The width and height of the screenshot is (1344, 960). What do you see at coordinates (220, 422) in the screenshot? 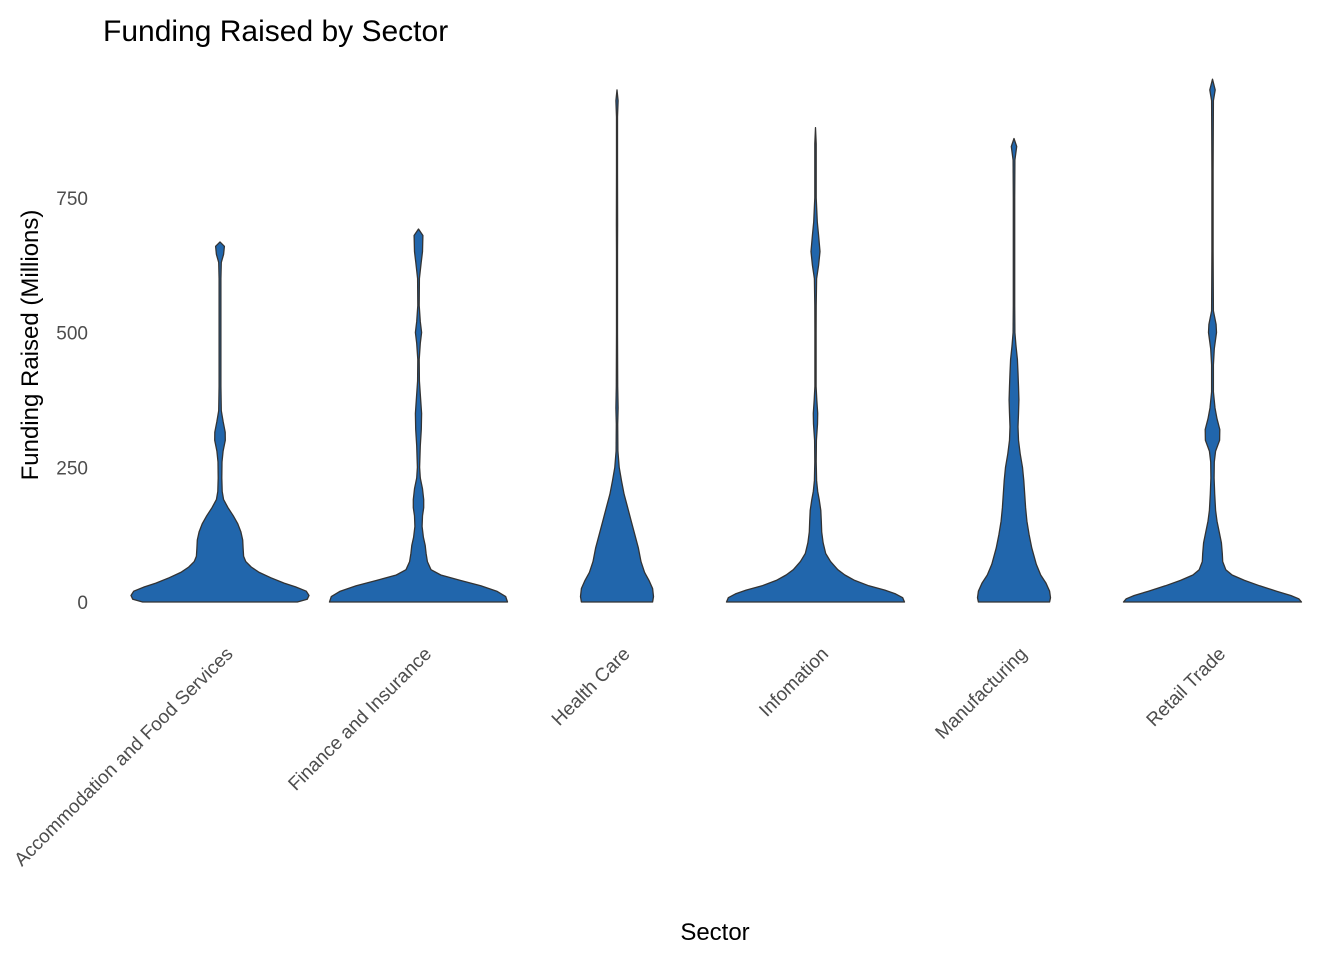
I see `violin-accommodation-and-food-services` at bounding box center [220, 422].